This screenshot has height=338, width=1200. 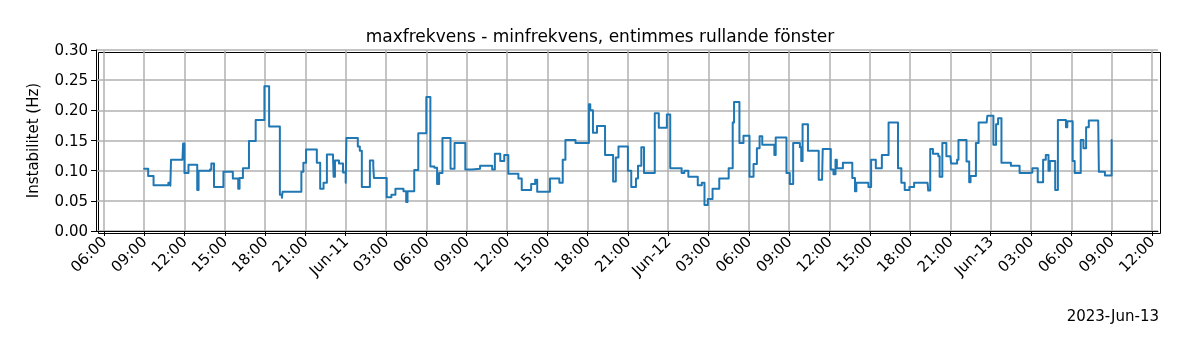 I want to click on y-tick-label: 0.10, so click(x=71, y=170).